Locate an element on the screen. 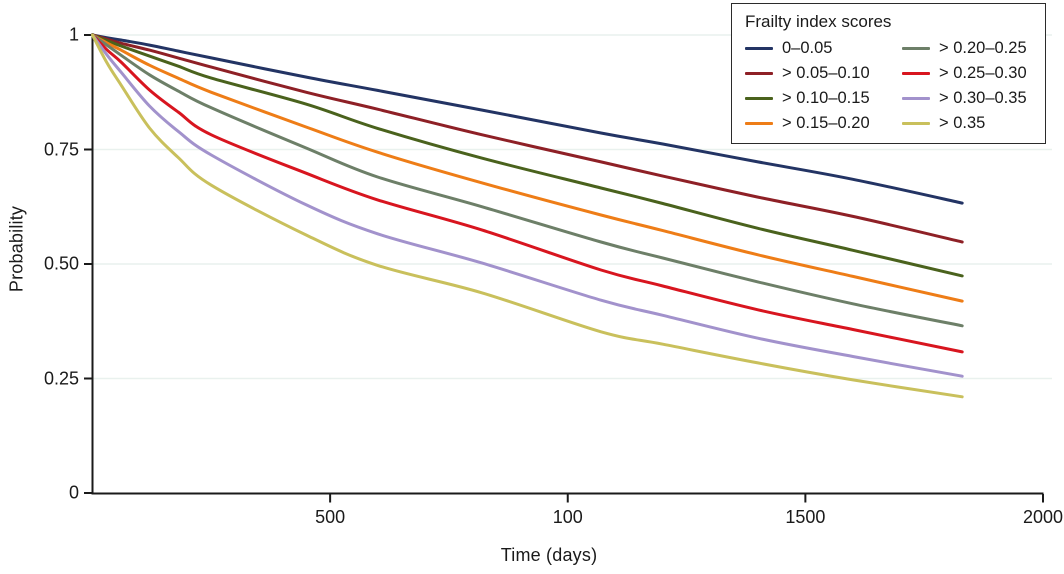  x-tick-label: 500 is located at coordinates (330, 517).